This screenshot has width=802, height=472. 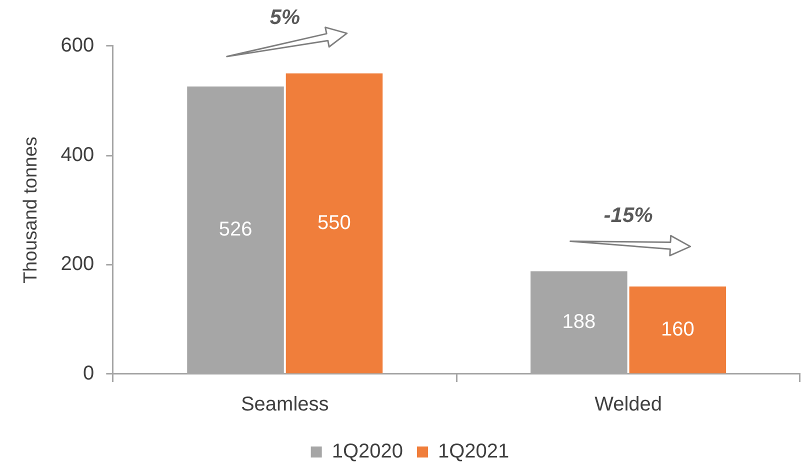 I want to click on y-tick-label: 200, so click(x=77, y=264).